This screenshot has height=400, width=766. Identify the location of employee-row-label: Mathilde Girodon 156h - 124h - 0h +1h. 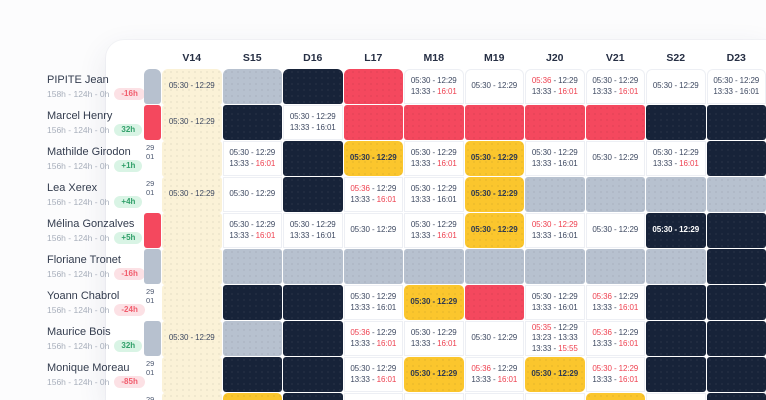
(91, 158).